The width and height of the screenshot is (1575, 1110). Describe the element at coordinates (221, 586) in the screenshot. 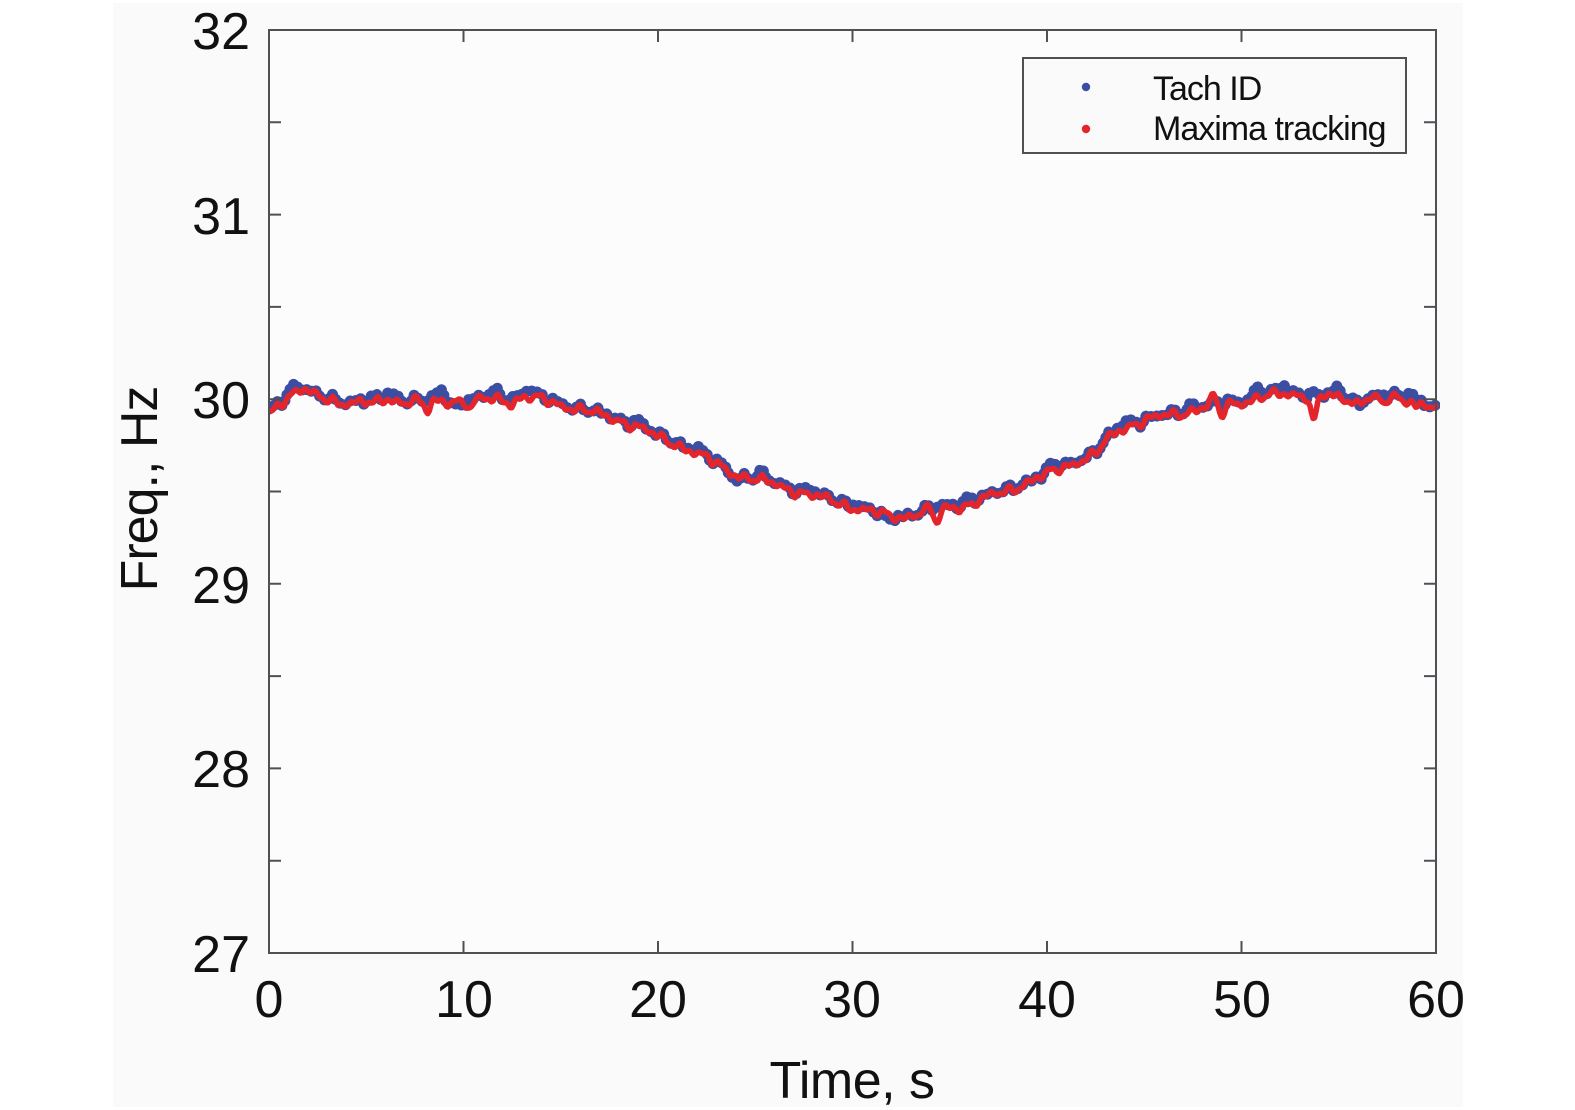

I see `svg-text: 29` at that location.